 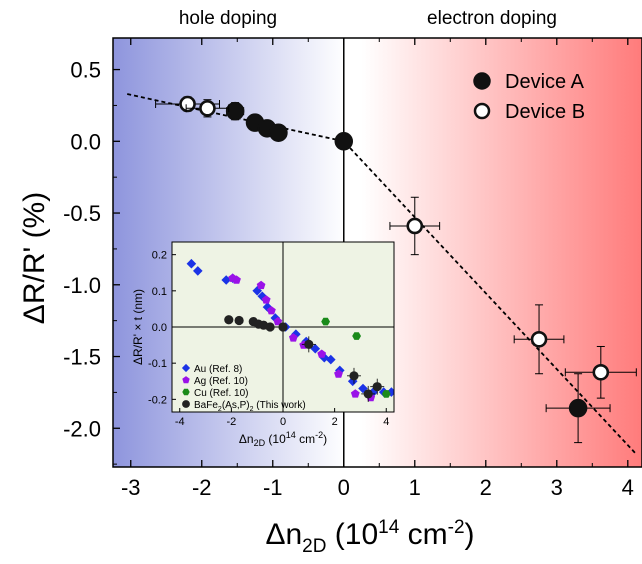 What do you see at coordinates (482, 81) in the screenshot?
I see `legend-marker-device-a` at bounding box center [482, 81].